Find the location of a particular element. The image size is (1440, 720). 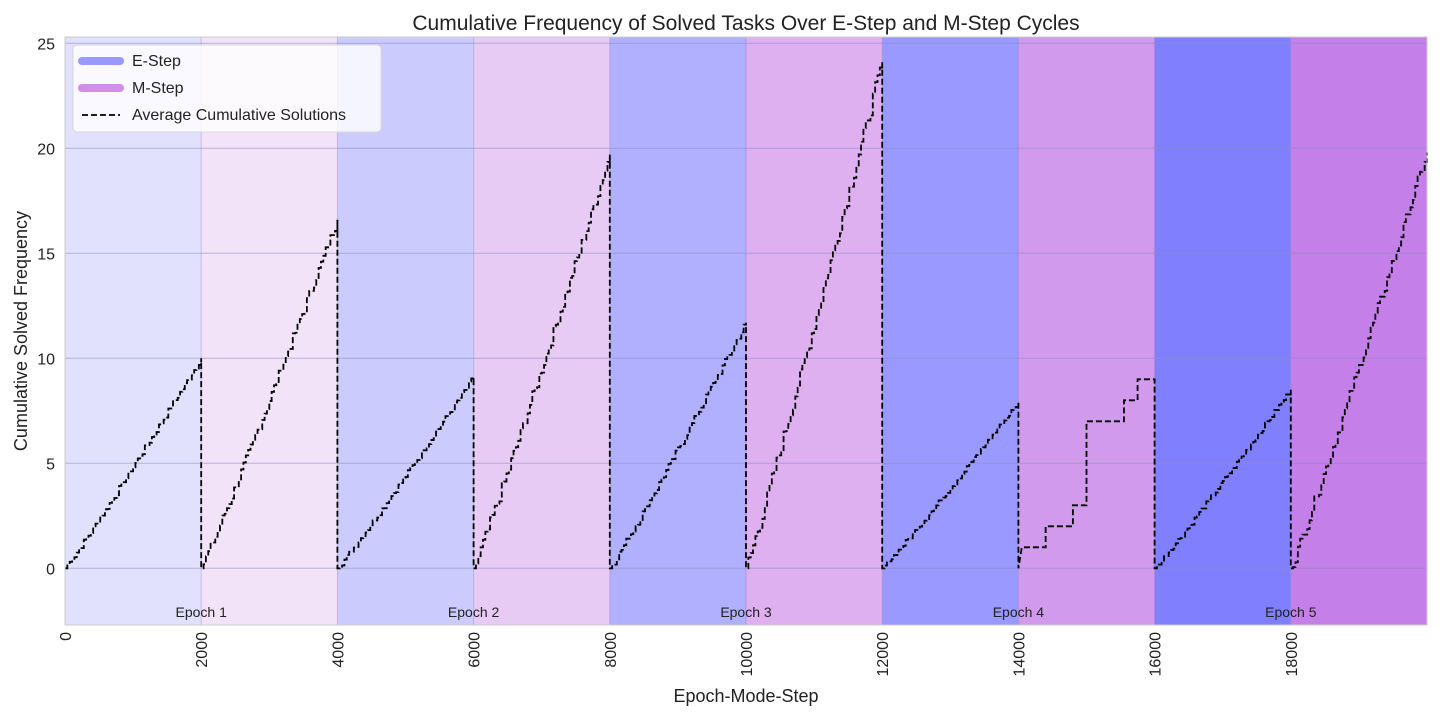

epoch-label: Epoch 4 is located at coordinates (1019, 612).